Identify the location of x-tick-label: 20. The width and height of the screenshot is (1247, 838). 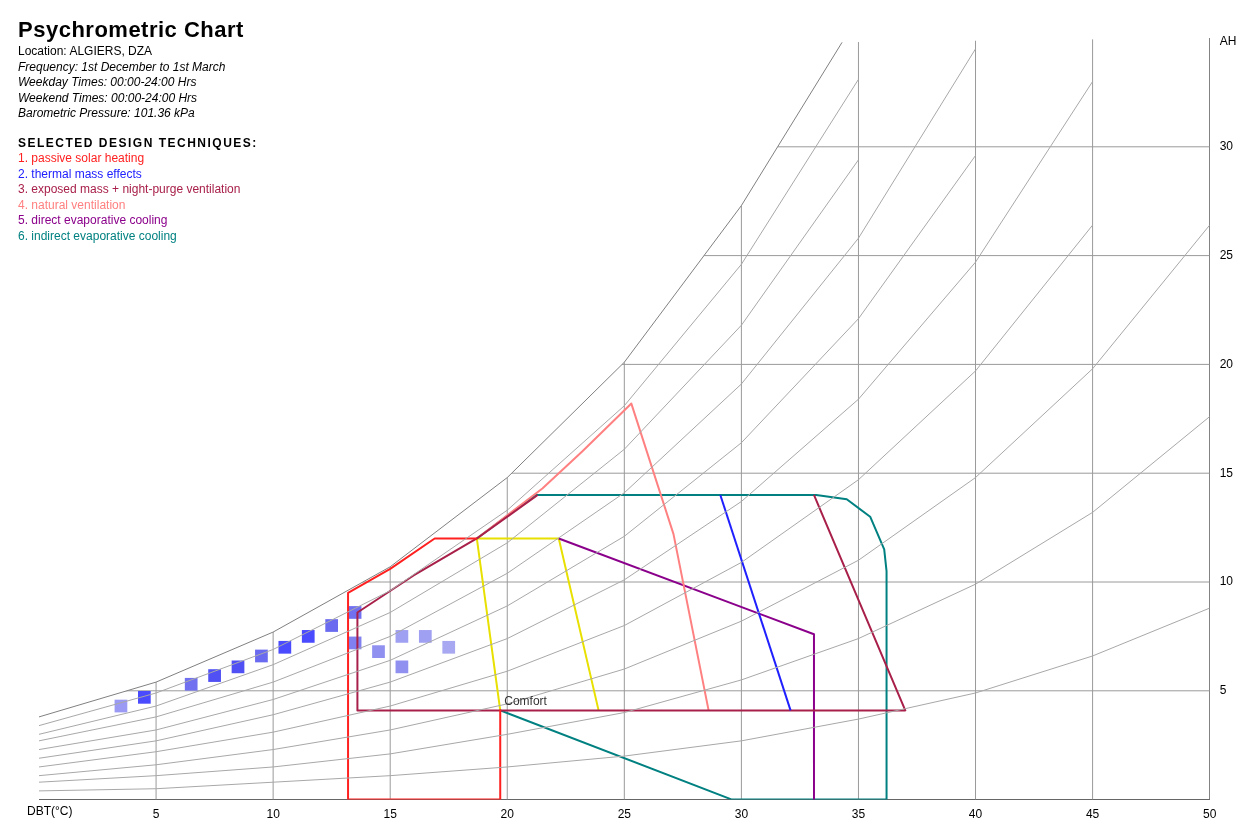
(507, 814).